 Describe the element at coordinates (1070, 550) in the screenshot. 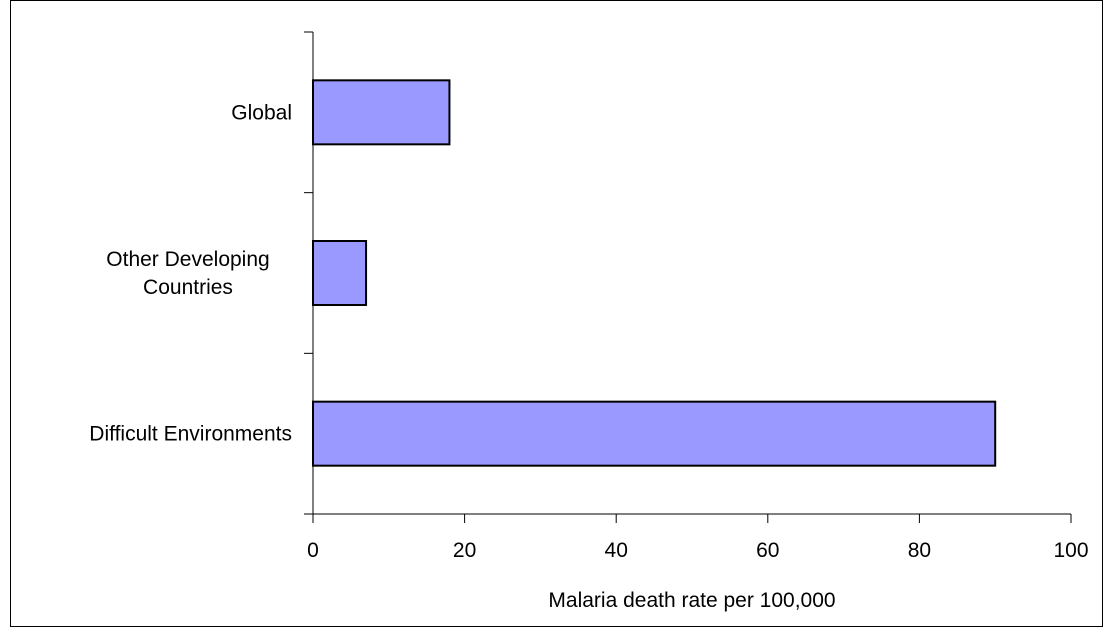

I see `x-tick-label: 100` at that location.